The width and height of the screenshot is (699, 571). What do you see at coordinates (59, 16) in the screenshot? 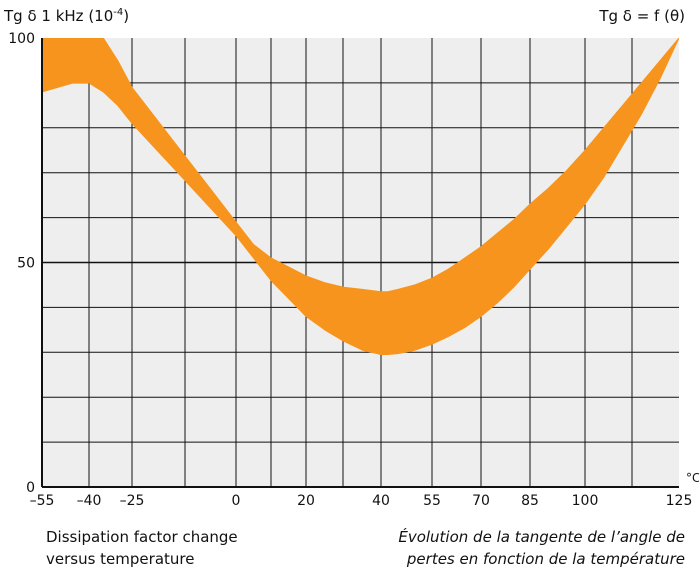
I see `y-axis-title-text: Tg δ 1 kHz (10` at bounding box center [59, 16].